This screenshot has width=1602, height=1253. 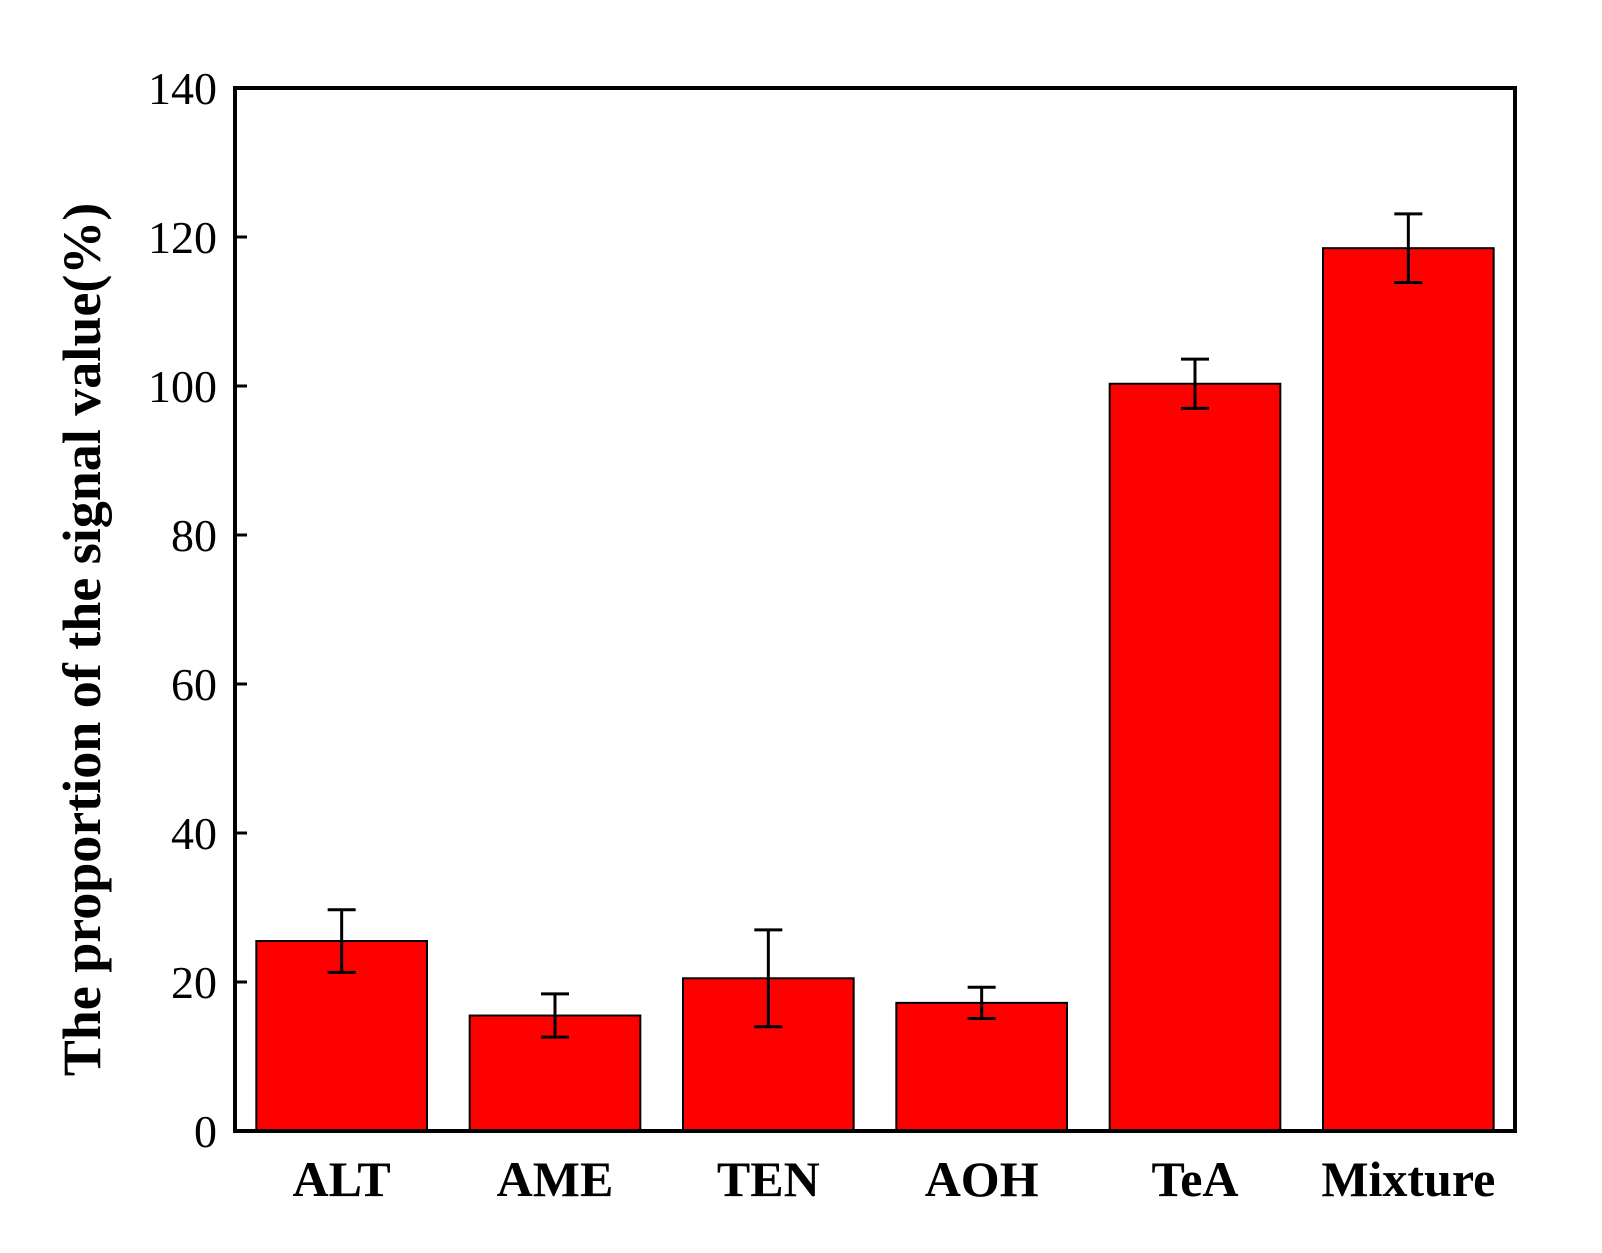 I want to click on error-bar-aoh, so click(x=981, y=1003).